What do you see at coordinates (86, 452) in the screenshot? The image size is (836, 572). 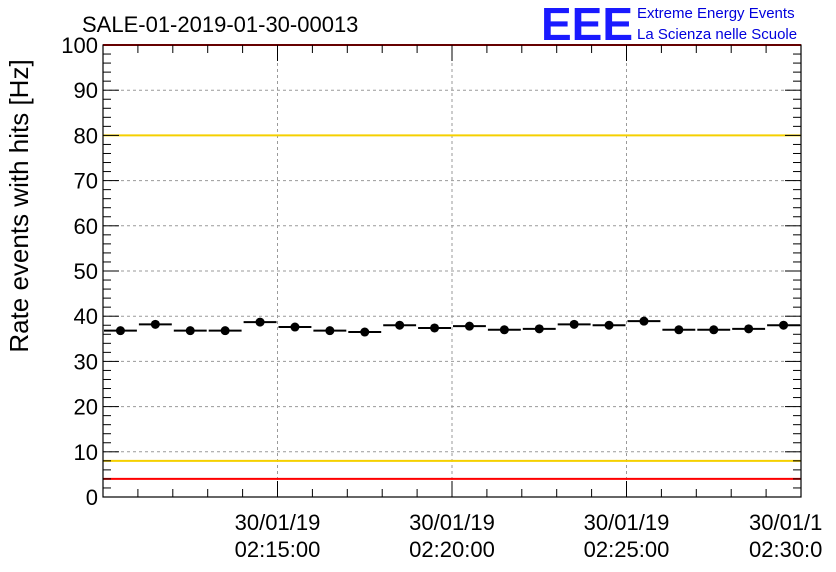 I see `y-tick-label: 10` at bounding box center [86, 452].